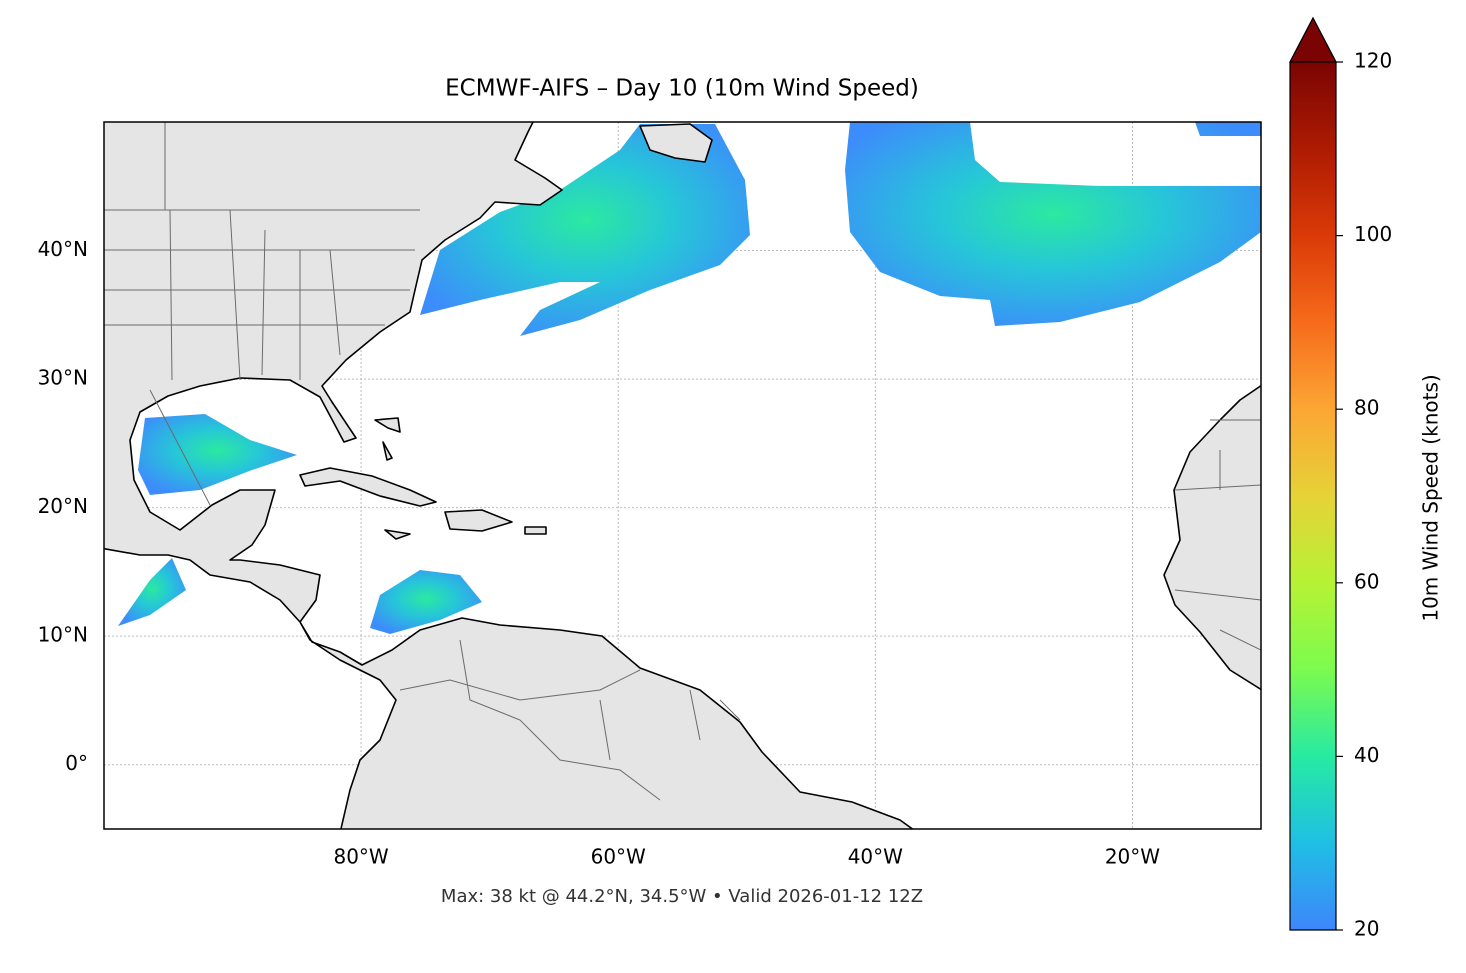  What do you see at coordinates (63, 506) in the screenshot?
I see `y-tick-label: 20°N` at bounding box center [63, 506].